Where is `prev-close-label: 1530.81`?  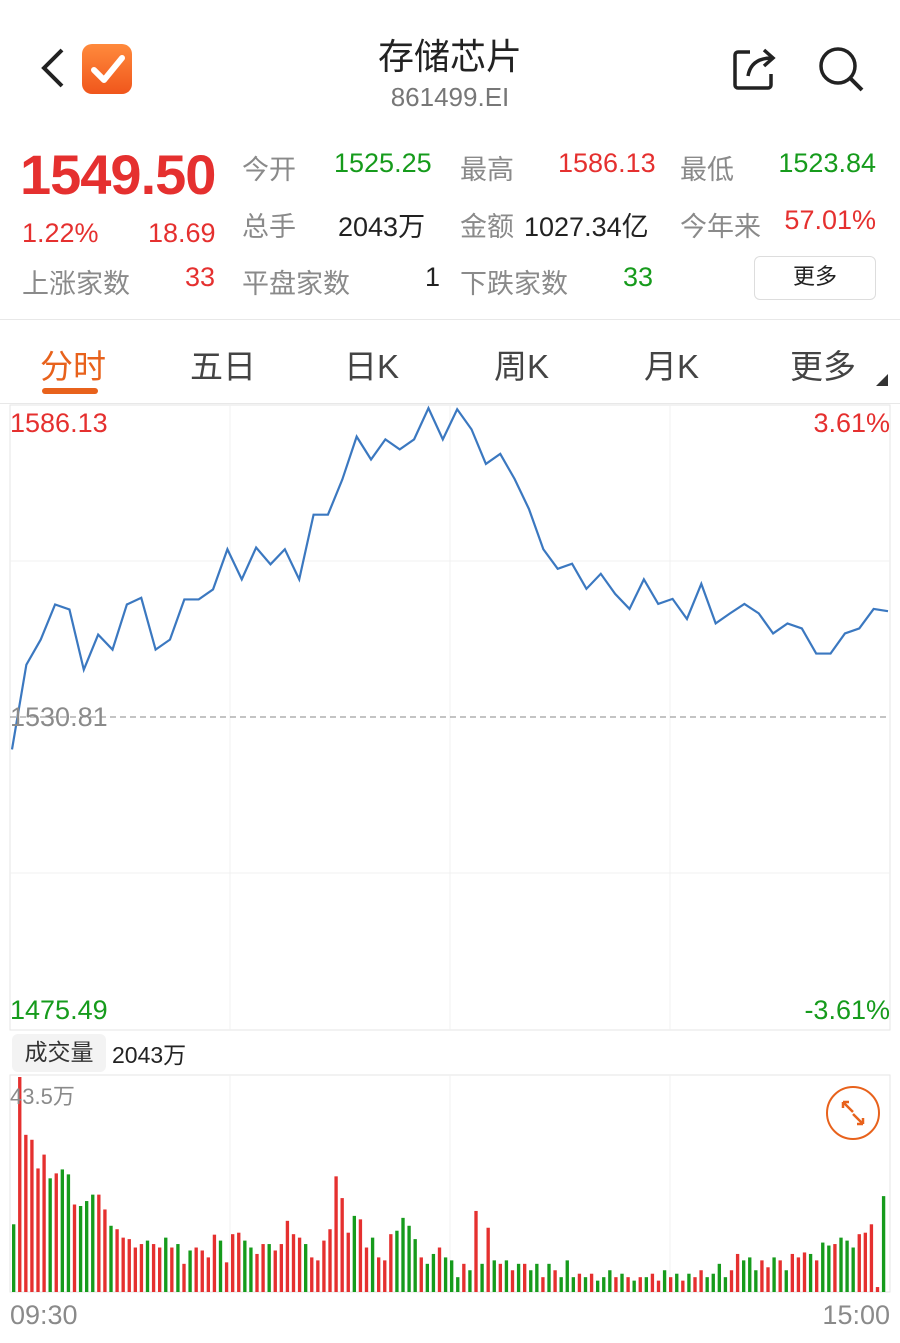 prev-close-label: 1530.81 is located at coordinates (59, 717).